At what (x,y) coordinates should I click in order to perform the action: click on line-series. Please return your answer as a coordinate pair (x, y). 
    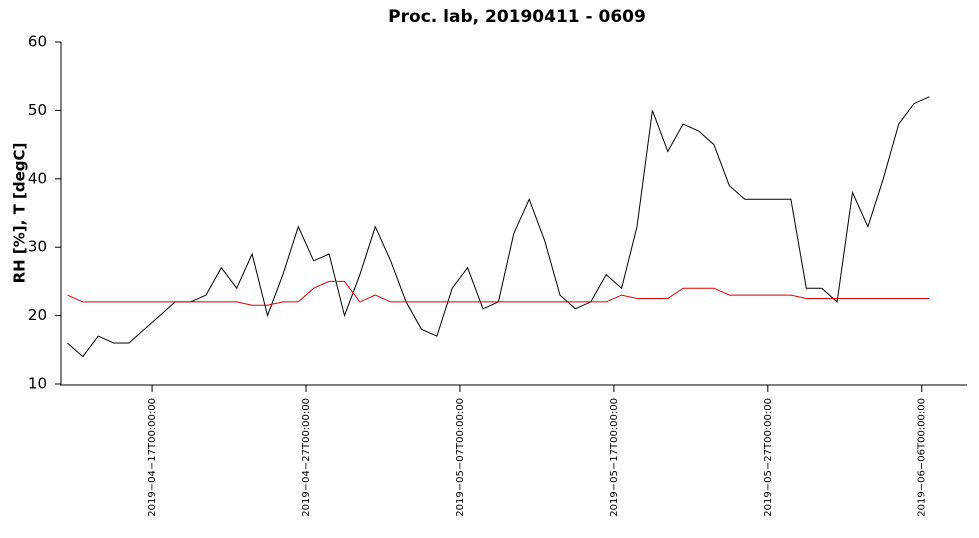
    Looking at the image, I should click on (498, 293).